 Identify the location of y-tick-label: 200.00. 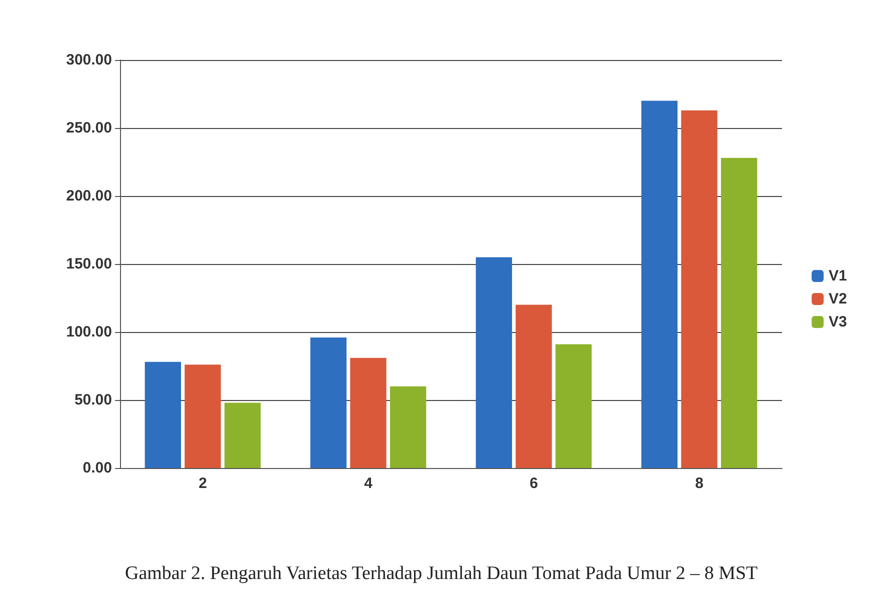
(89, 196).